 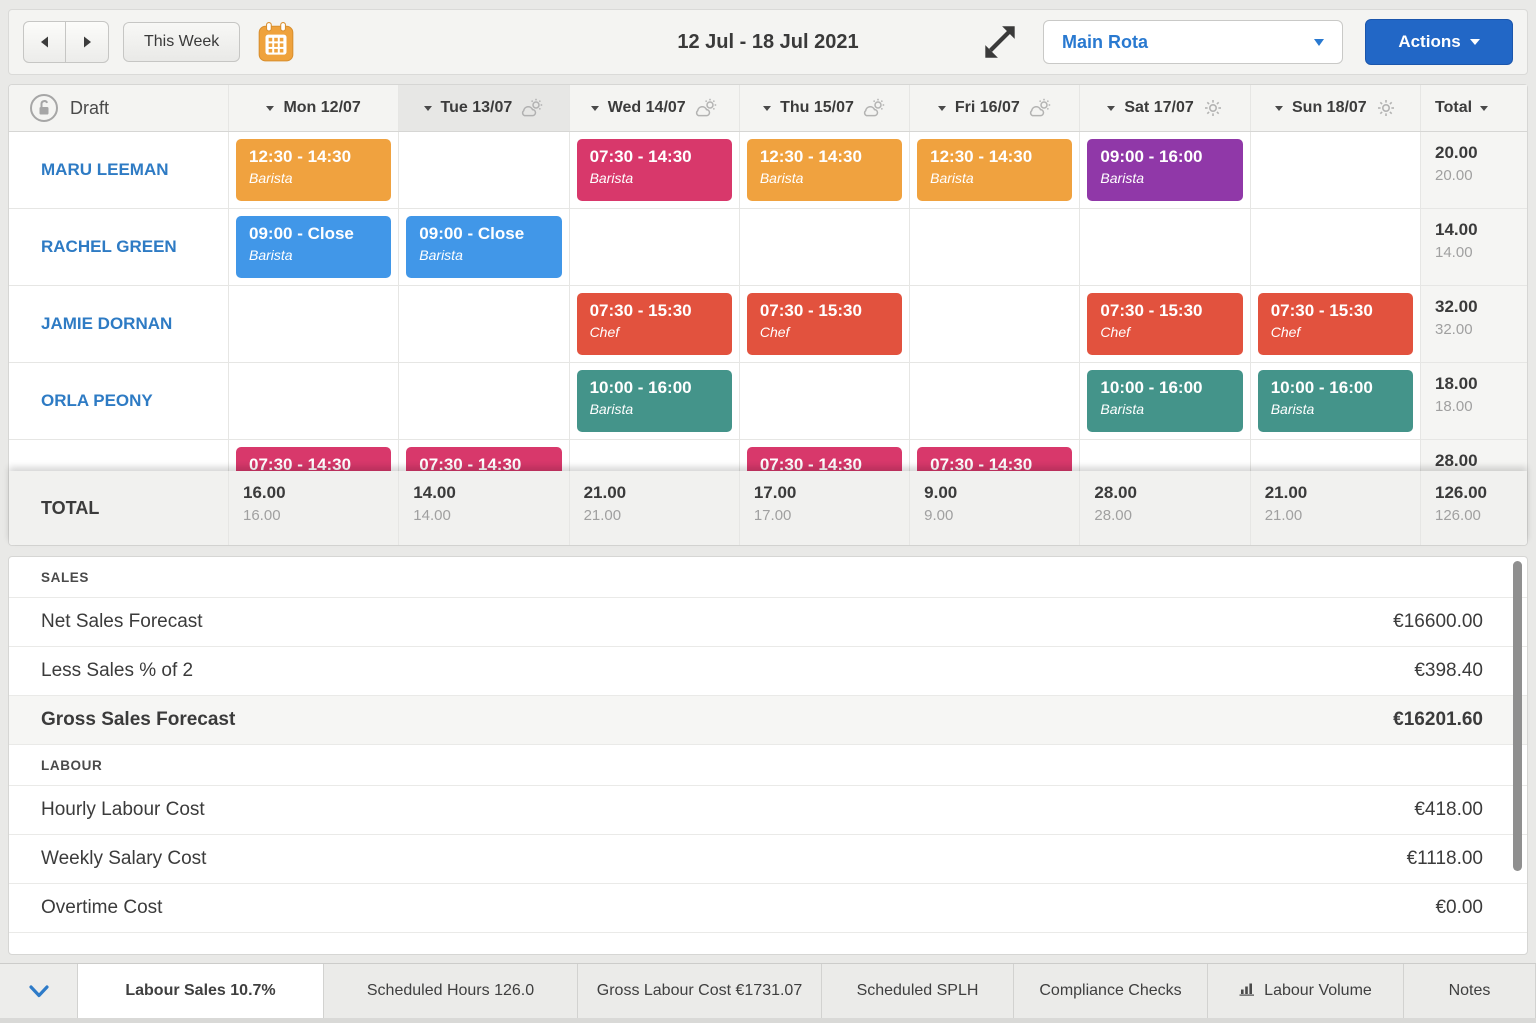 What do you see at coordinates (1111, 991) in the screenshot?
I see `tab-compliance-checks: Compliance Checks` at bounding box center [1111, 991].